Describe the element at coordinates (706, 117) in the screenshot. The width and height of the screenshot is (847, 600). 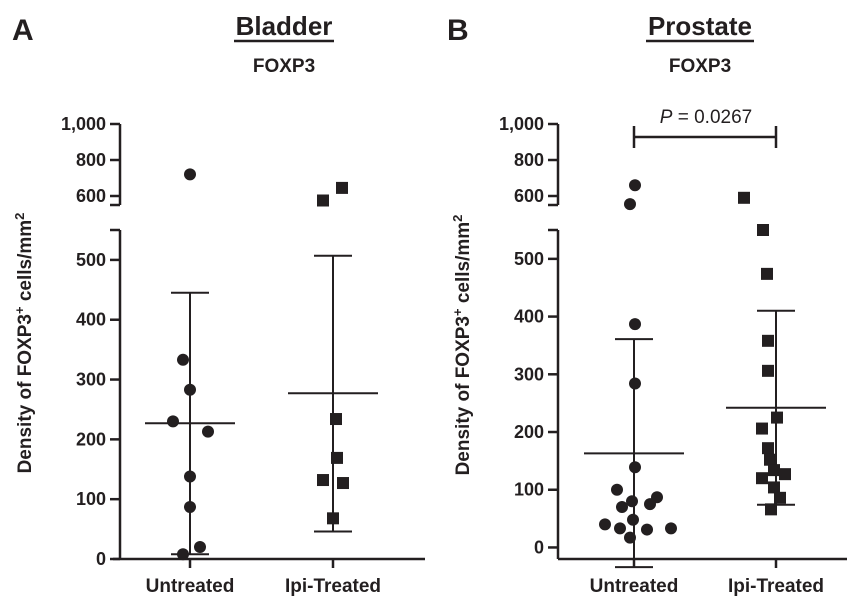
I see `p-value-label: P = 0.0267` at that location.